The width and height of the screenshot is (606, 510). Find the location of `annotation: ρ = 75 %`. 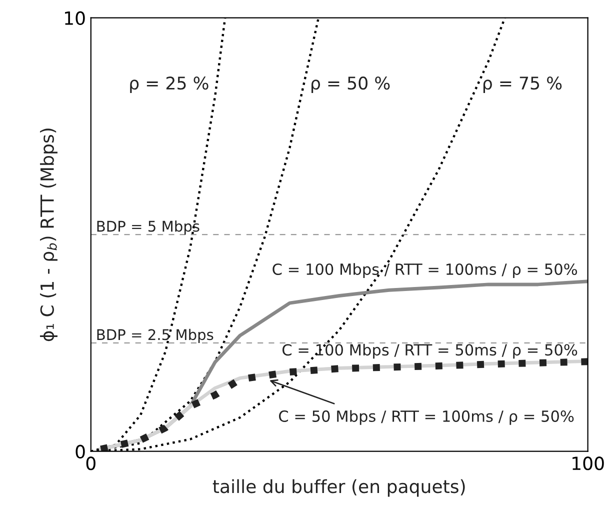

annotation: ρ = 75 % is located at coordinates (522, 85).